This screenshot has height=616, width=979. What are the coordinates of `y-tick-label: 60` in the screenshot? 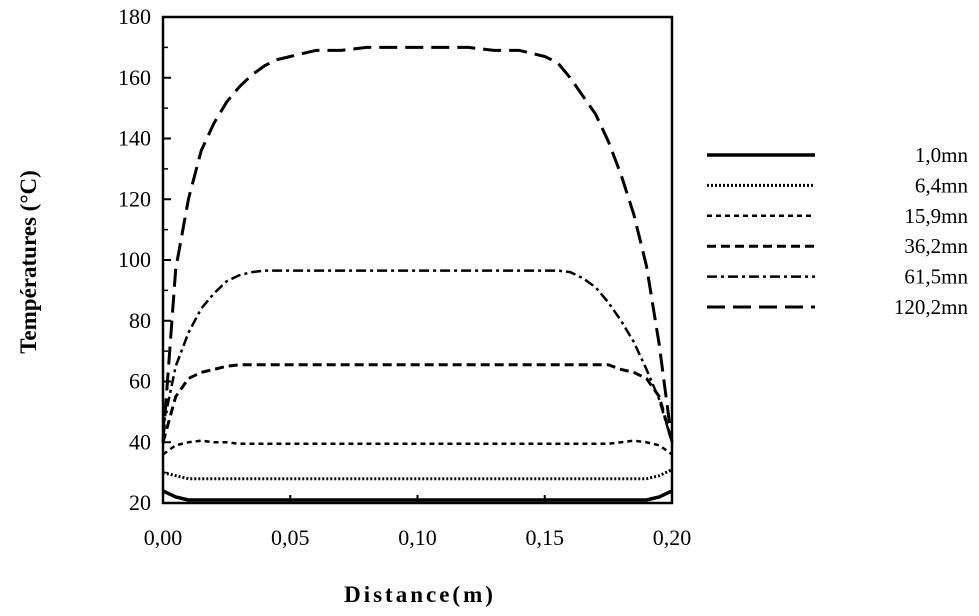 It's located at (140, 381).